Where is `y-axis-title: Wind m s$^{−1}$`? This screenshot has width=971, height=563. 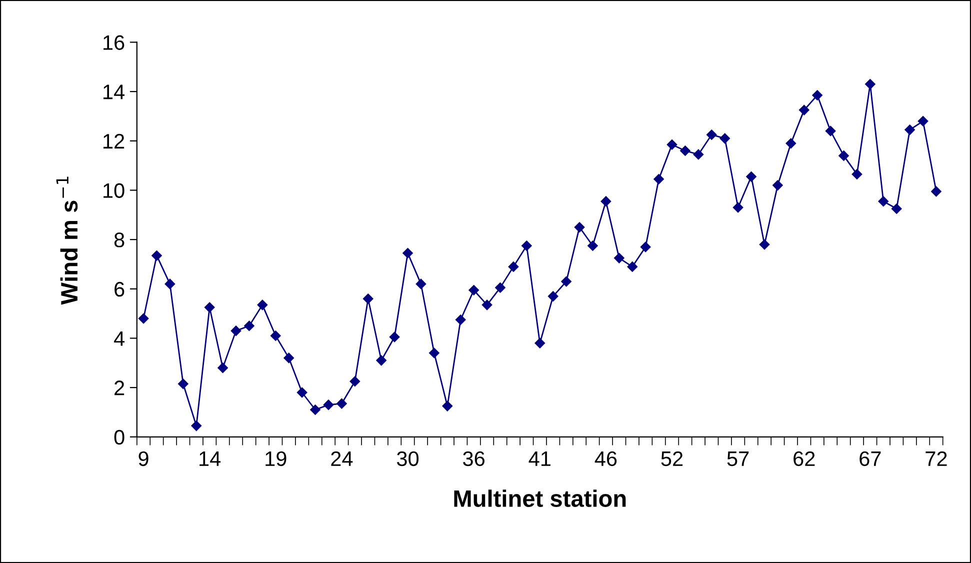 y-axis-title: Wind m s$^{−1}$ is located at coordinates (67, 240).